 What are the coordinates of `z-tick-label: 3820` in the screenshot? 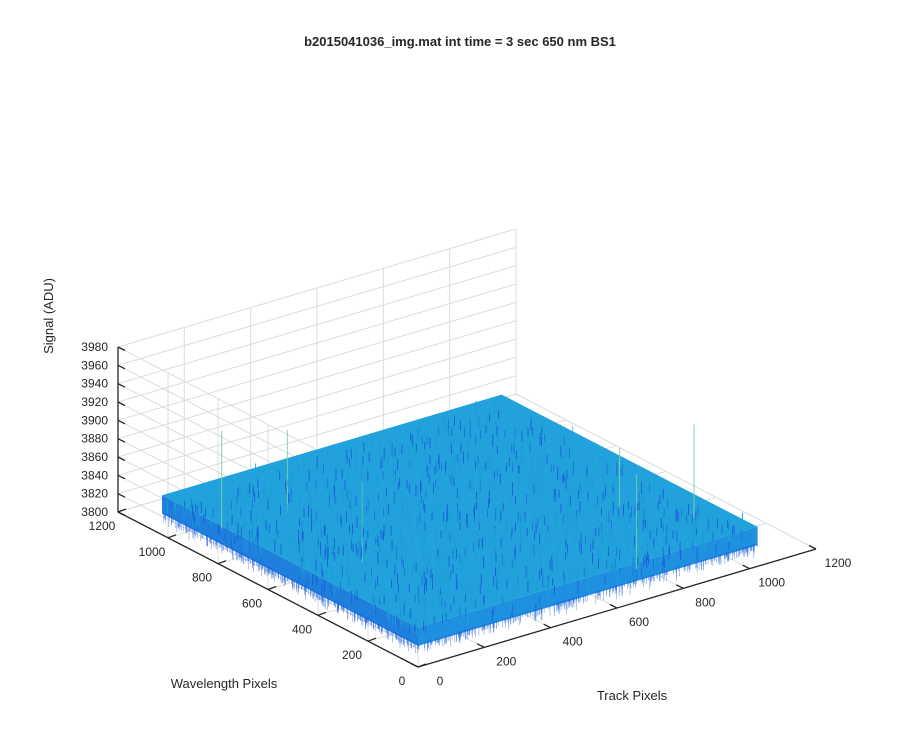 It's located at (94, 494).